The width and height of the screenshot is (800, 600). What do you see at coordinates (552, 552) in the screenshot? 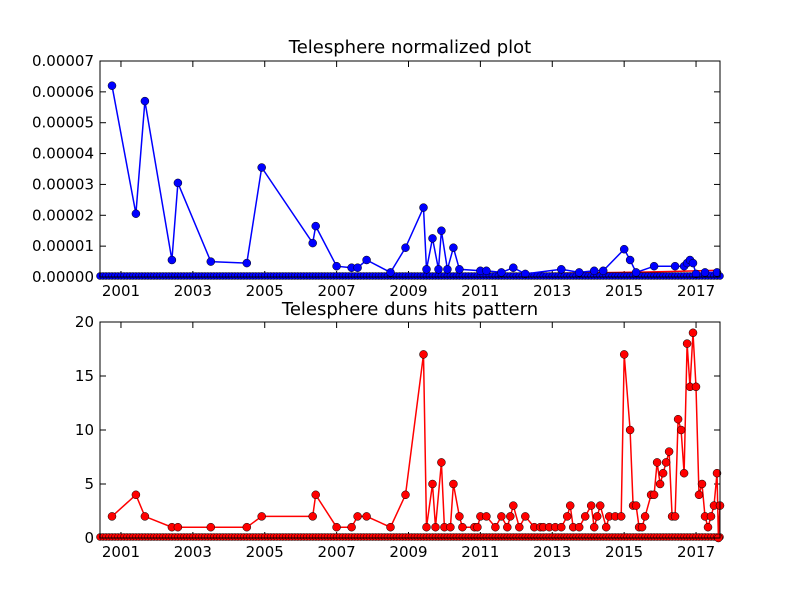
I see `duns-hits-x-tick-label: 2013` at bounding box center [552, 552].